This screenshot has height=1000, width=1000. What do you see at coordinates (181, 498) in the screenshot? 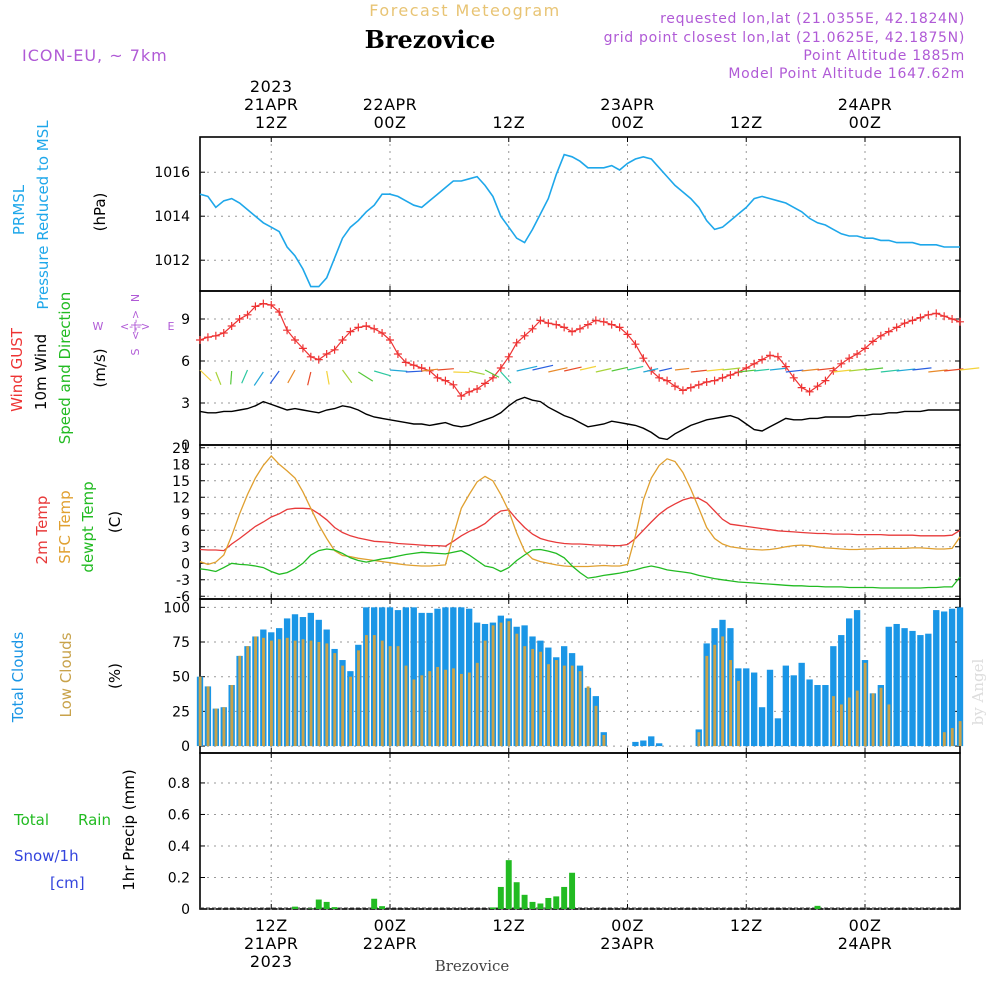
I see `y-tick-label: 12` at bounding box center [181, 498].